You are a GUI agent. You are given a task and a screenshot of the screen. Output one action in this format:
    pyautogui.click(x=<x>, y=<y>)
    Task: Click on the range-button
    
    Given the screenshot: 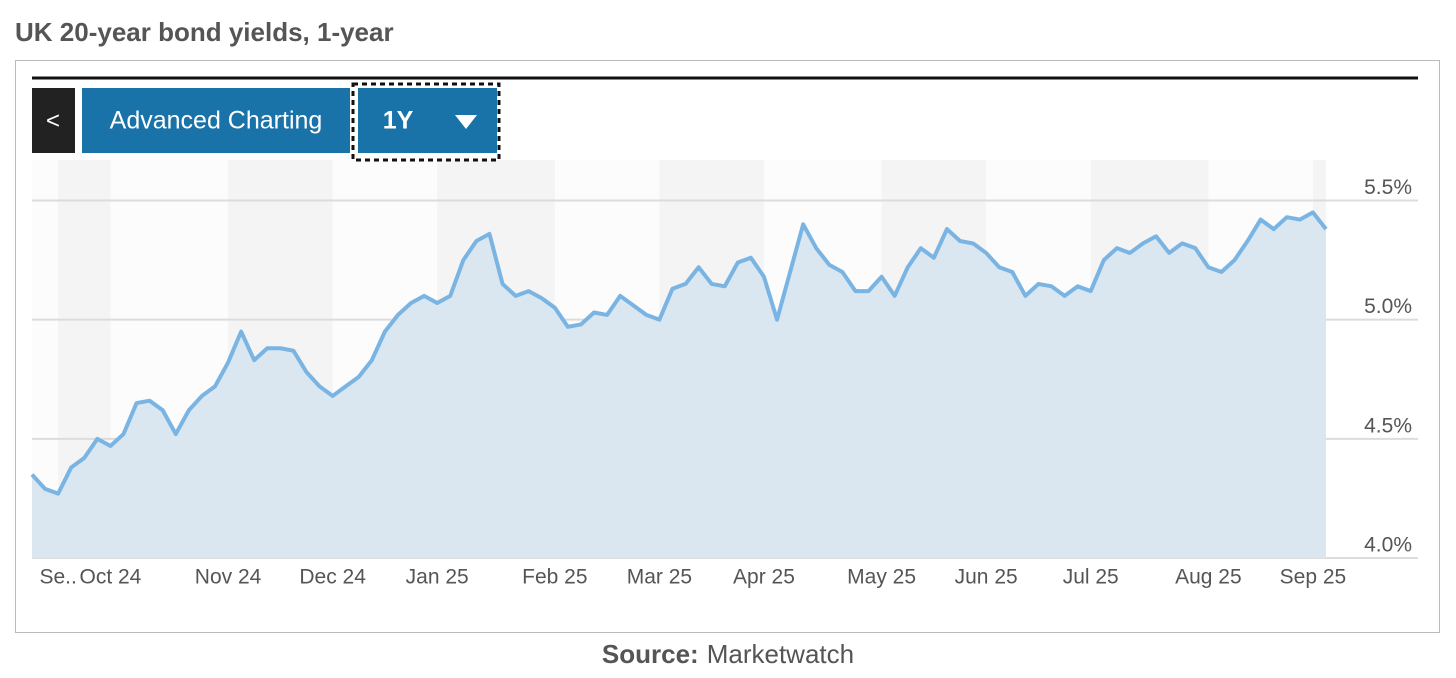 What is the action you would take?
    pyautogui.click(x=427, y=120)
    